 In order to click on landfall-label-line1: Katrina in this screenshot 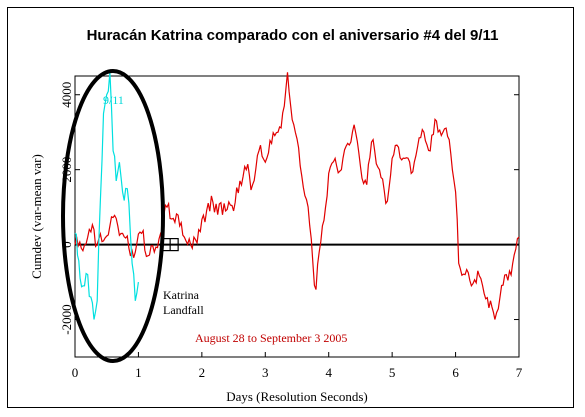, I will do `click(181, 295)`.